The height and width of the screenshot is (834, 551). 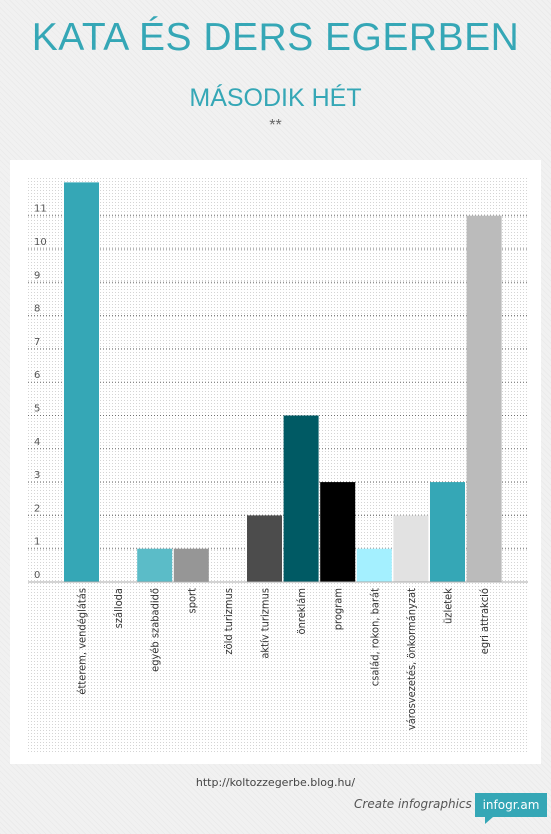 I want to click on x-tick-label: városvezetés, önkormányzat, so click(x=411, y=659).